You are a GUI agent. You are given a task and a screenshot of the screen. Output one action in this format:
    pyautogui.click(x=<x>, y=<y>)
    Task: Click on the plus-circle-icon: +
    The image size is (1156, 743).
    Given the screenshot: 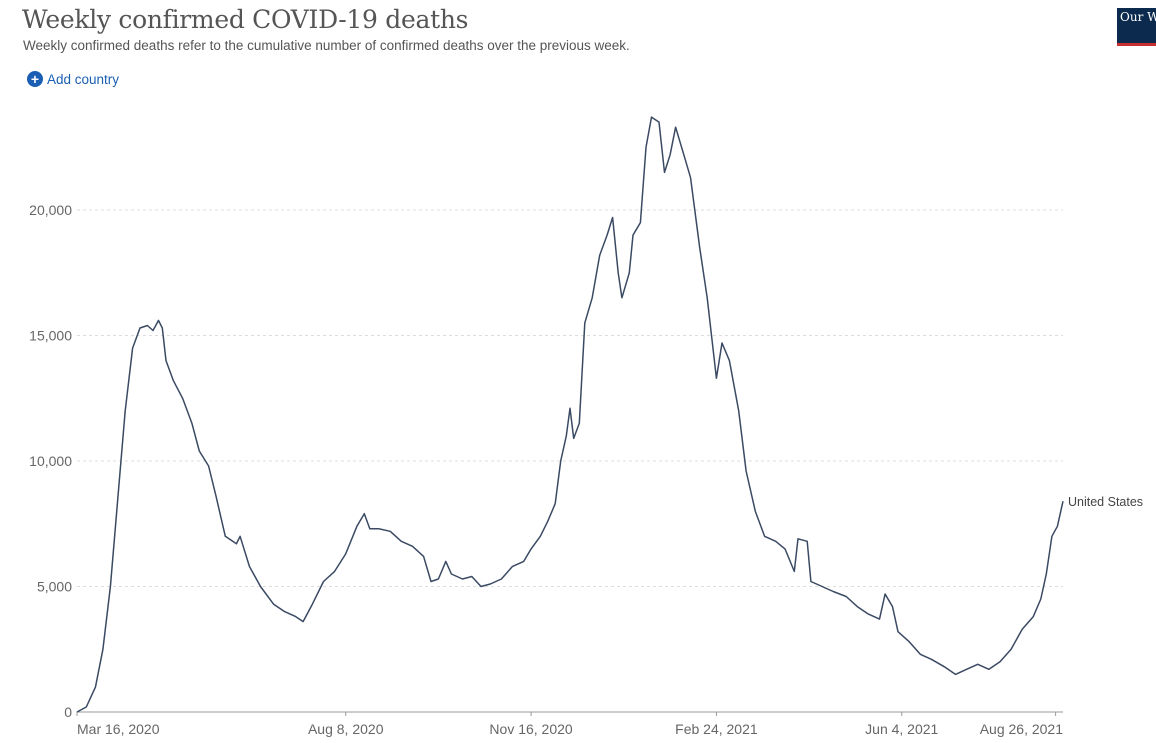 What is the action you would take?
    pyautogui.click(x=35, y=79)
    